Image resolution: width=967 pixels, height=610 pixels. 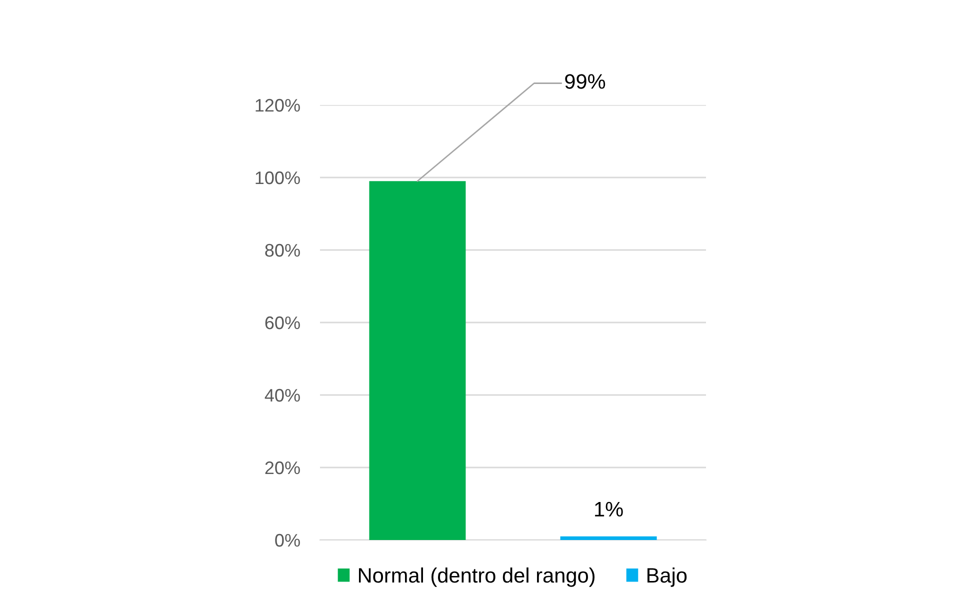 What do you see at coordinates (278, 177) in the screenshot?
I see `y-tick-label: 100%` at bounding box center [278, 177].